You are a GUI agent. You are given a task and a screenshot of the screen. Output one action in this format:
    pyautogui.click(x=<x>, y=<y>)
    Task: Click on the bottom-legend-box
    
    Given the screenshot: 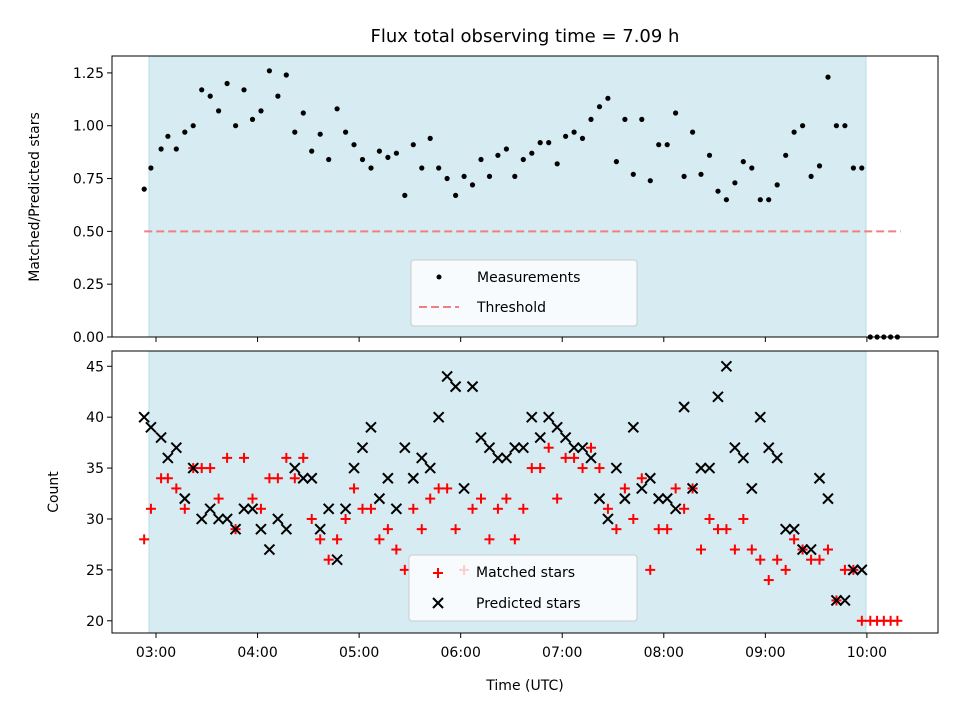 What is the action you would take?
    pyautogui.click(x=523, y=588)
    